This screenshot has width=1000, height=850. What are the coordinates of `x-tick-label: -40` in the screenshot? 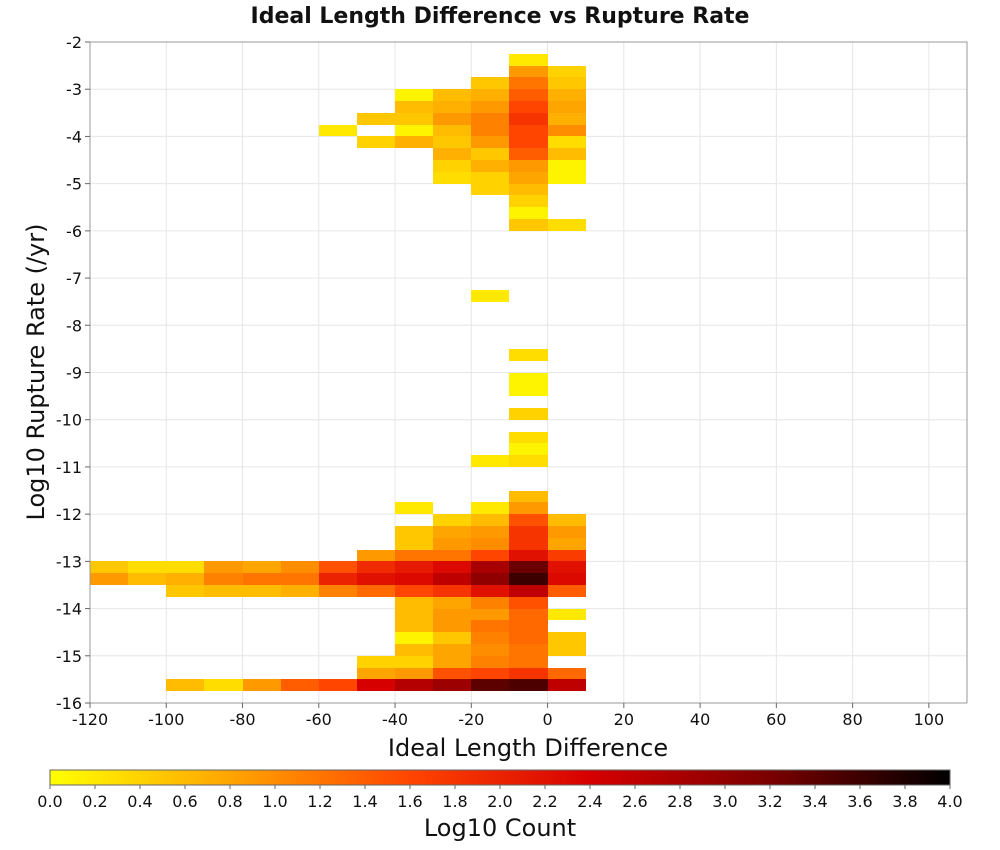 It's located at (395, 719).